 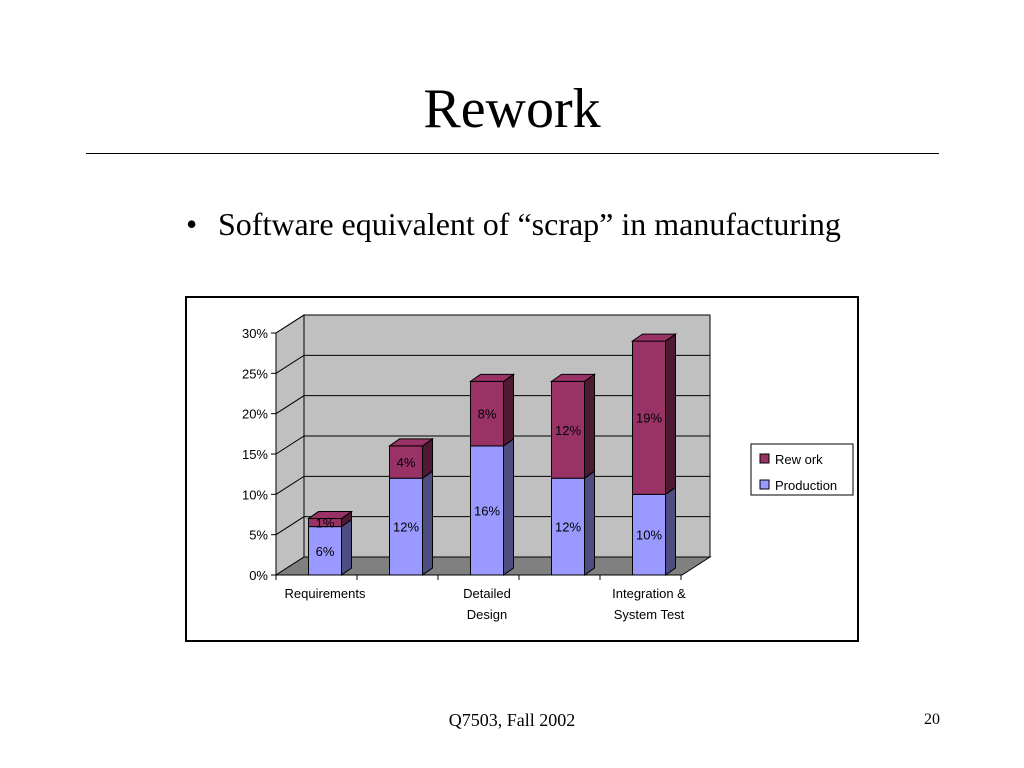 I want to click on legend-label: Production, so click(x=806, y=485).